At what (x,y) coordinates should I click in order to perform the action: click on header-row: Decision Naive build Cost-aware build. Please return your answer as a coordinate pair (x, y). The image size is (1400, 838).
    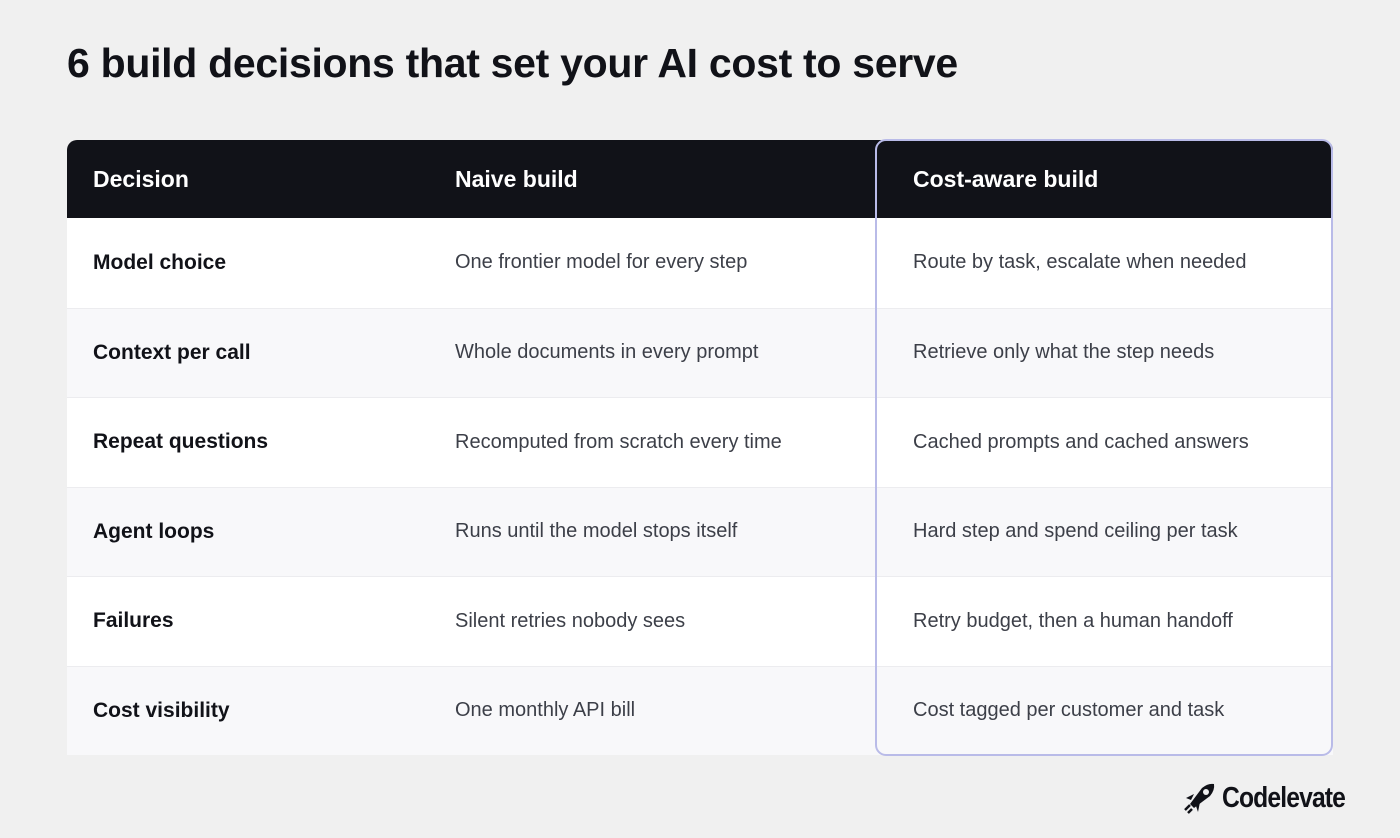
    Looking at the image, I should click on (700, 179).